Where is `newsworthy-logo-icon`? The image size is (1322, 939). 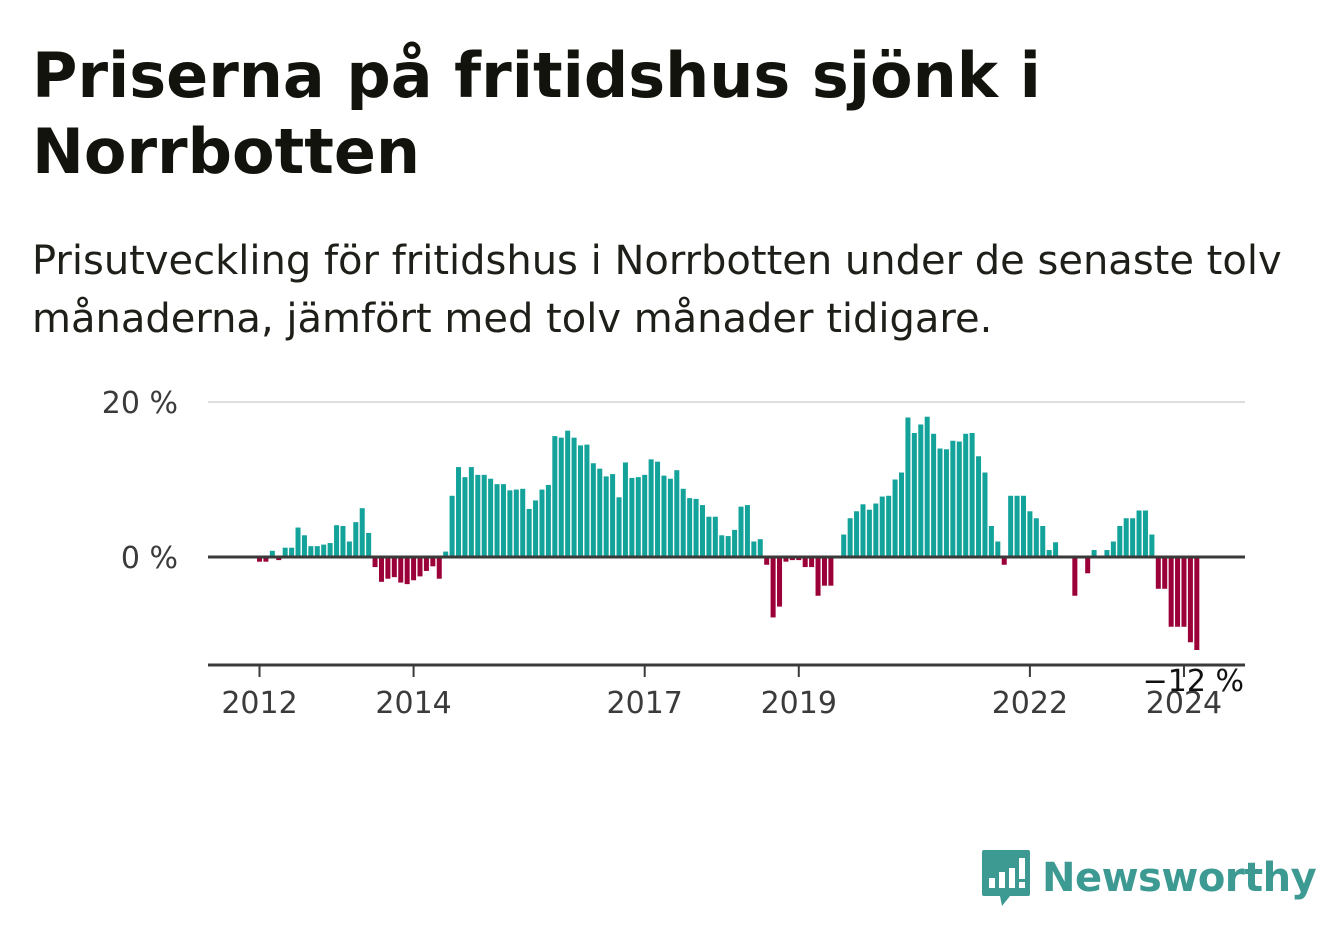
newsworthy-logo-icon is located at coordinates (1006, 878).